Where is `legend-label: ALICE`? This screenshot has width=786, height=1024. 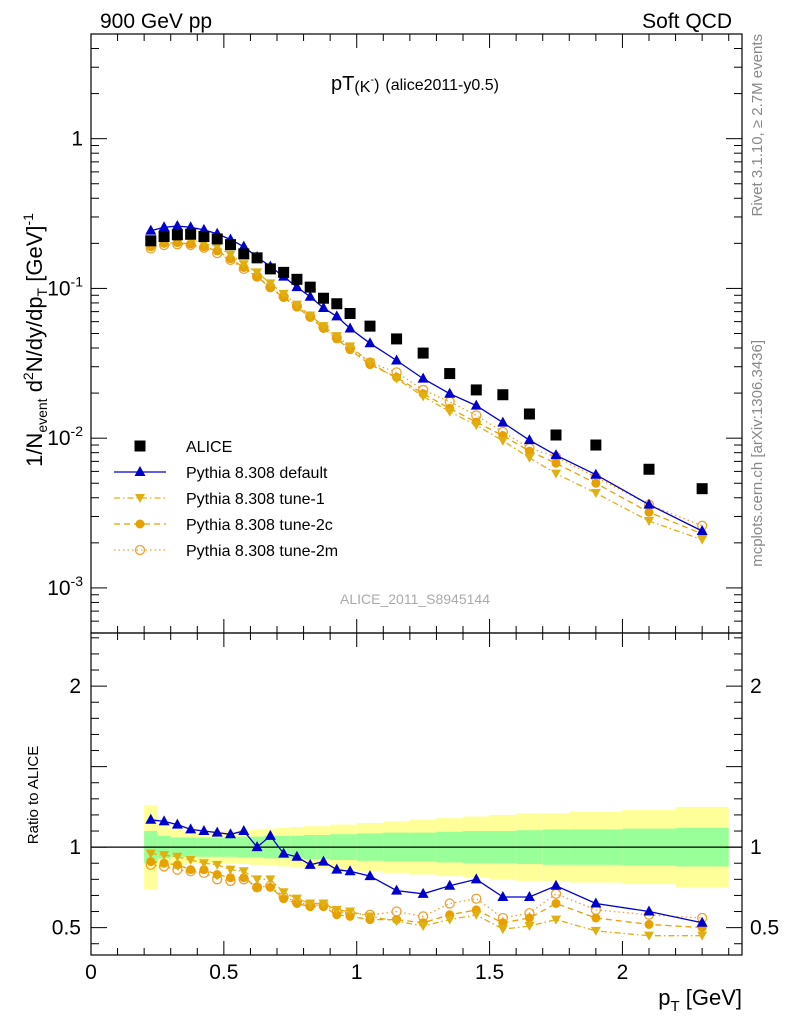
legend-label: ALICE is located at coordinates (209, 447).